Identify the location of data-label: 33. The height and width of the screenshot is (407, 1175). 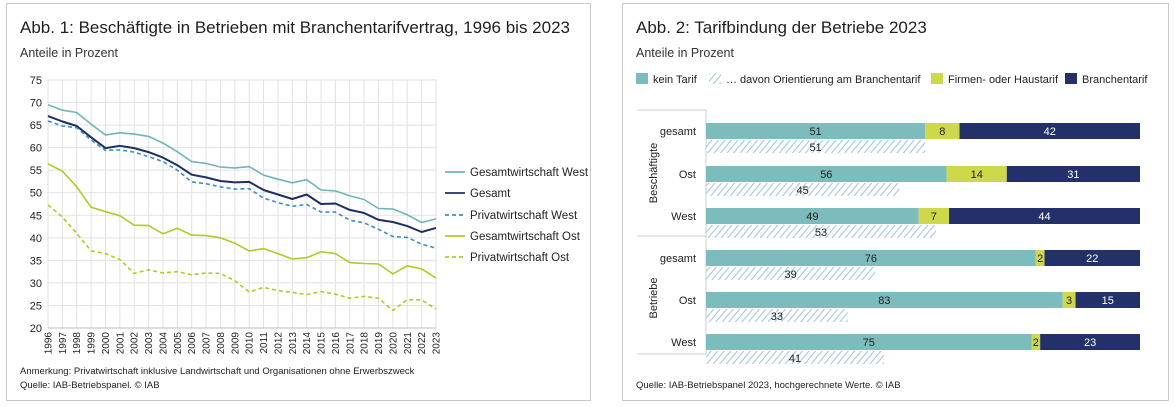
(777, 317).